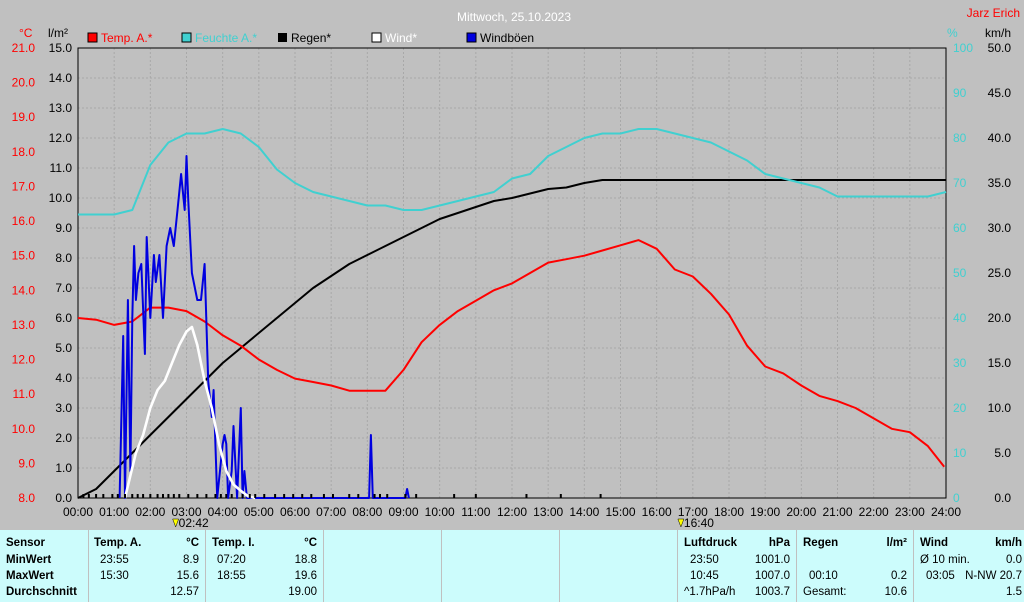 Image resolution: width=1024 pixels, height=602 pixels. Describe the element at coordinates (26, 498) in the screenshot. I see `temp-tick-label: 8.0` at that location.